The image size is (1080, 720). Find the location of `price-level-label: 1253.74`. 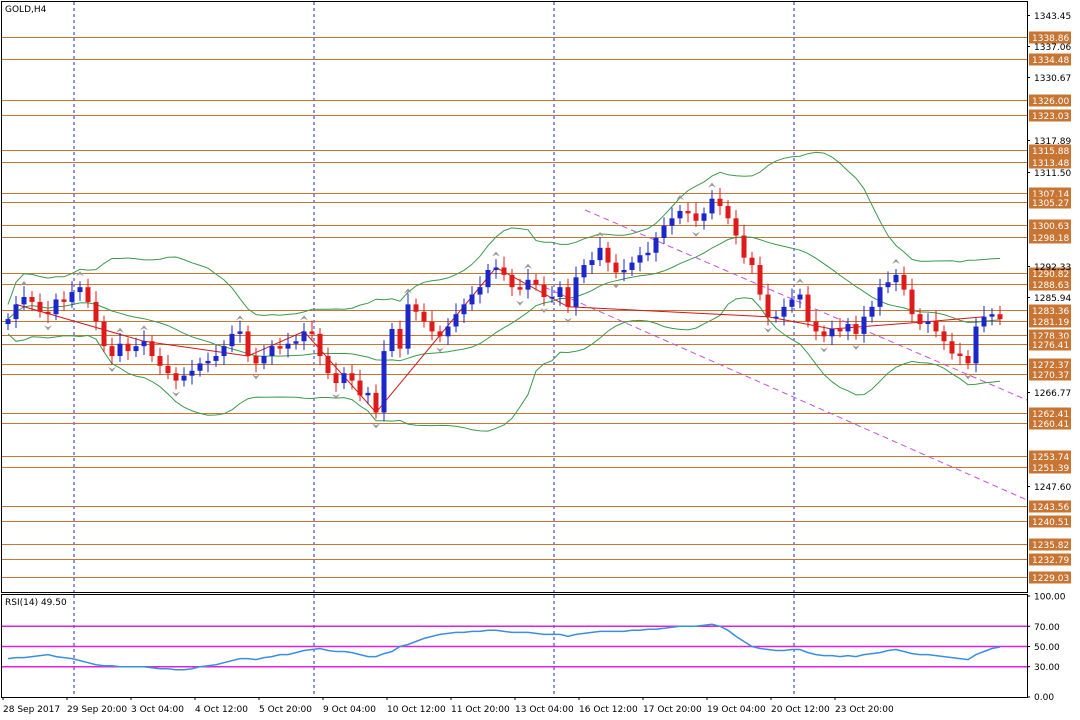

price-level-label: 1253.74 is located at coordinates (1050, 458).